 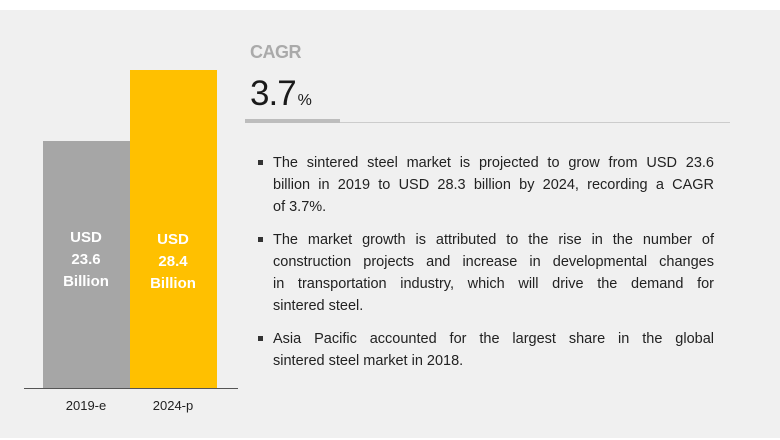 I want to click on category-label: 2019-e, so click(x=86, y=405).